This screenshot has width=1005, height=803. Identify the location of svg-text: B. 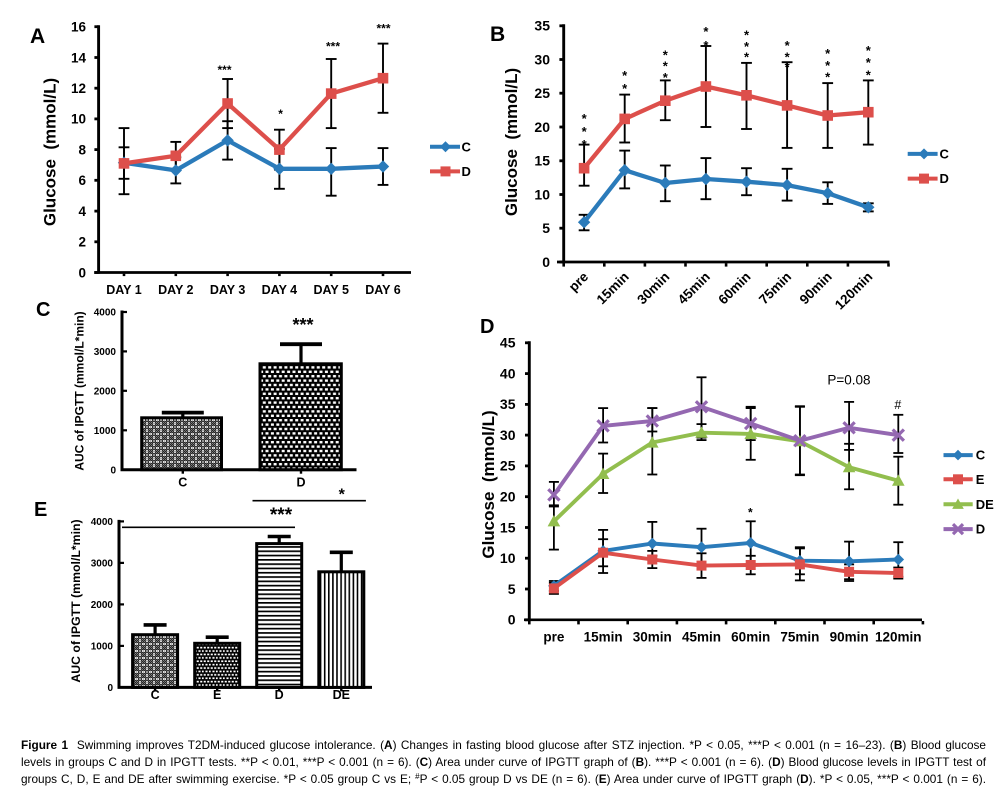
(497, 34).